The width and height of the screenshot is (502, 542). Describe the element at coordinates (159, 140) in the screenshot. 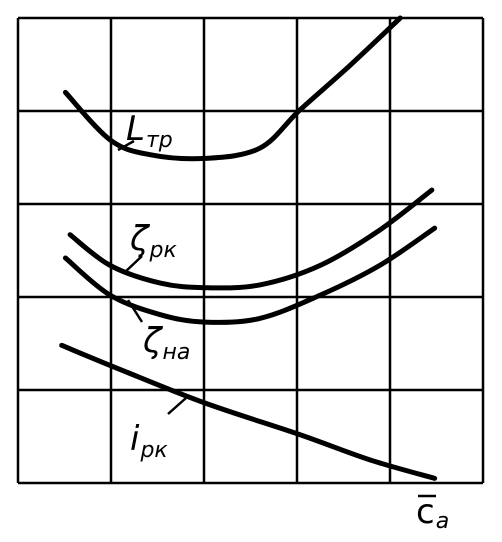

I see `series-label-sub: тр` at that location.